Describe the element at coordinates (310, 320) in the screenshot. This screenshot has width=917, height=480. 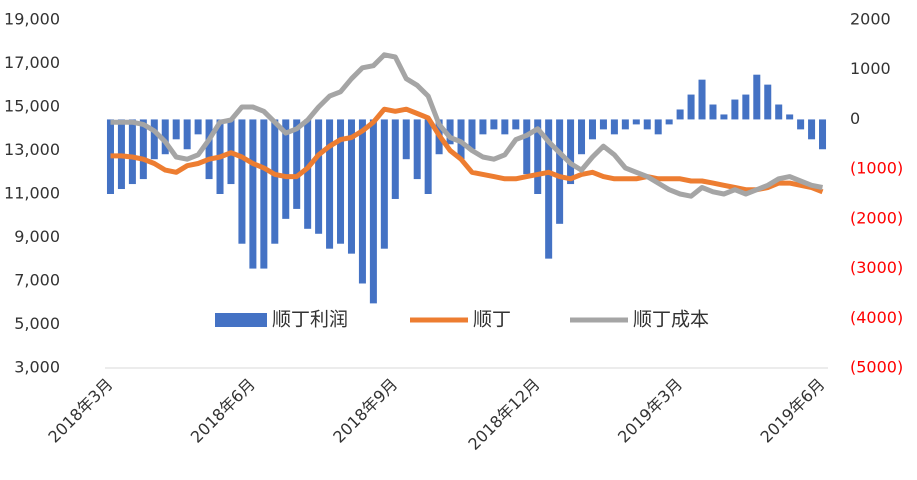
I see `legend-label: 顺丁利润` at that location.